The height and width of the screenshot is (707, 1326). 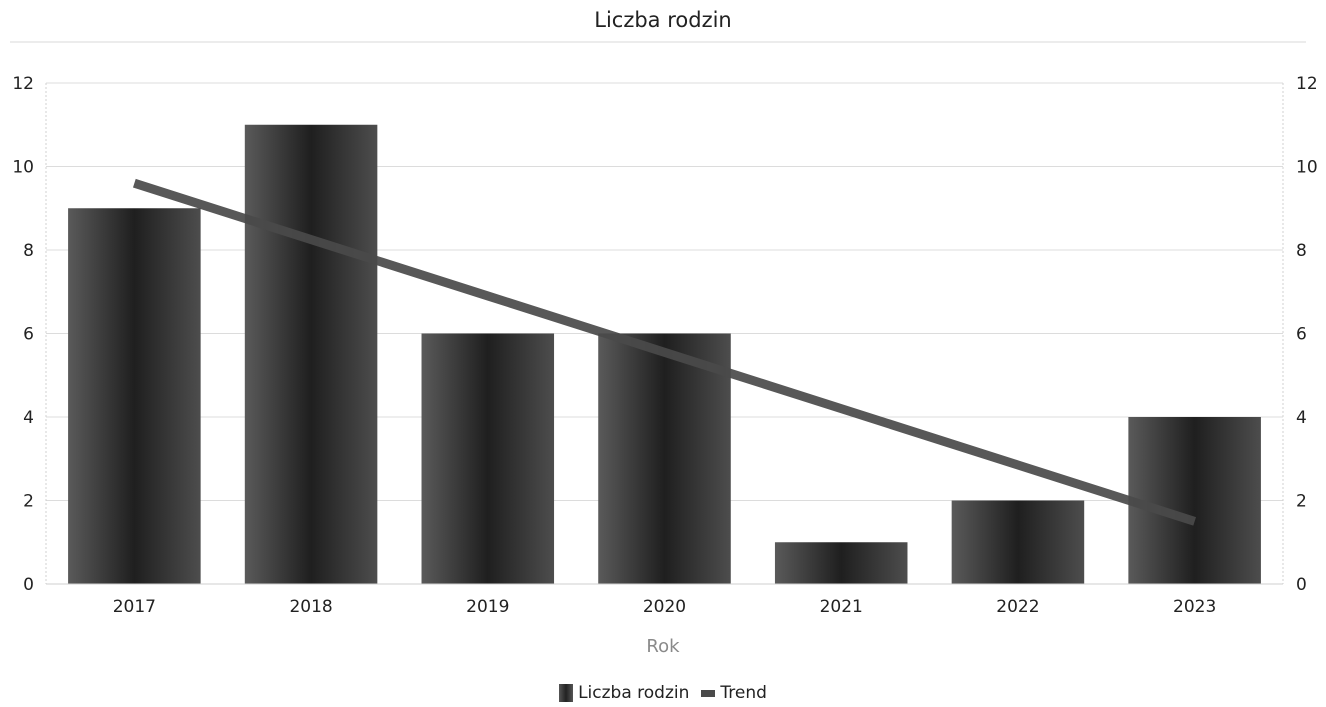 I want to click on x-axis-title: Rok, so click(x=663, y=646).